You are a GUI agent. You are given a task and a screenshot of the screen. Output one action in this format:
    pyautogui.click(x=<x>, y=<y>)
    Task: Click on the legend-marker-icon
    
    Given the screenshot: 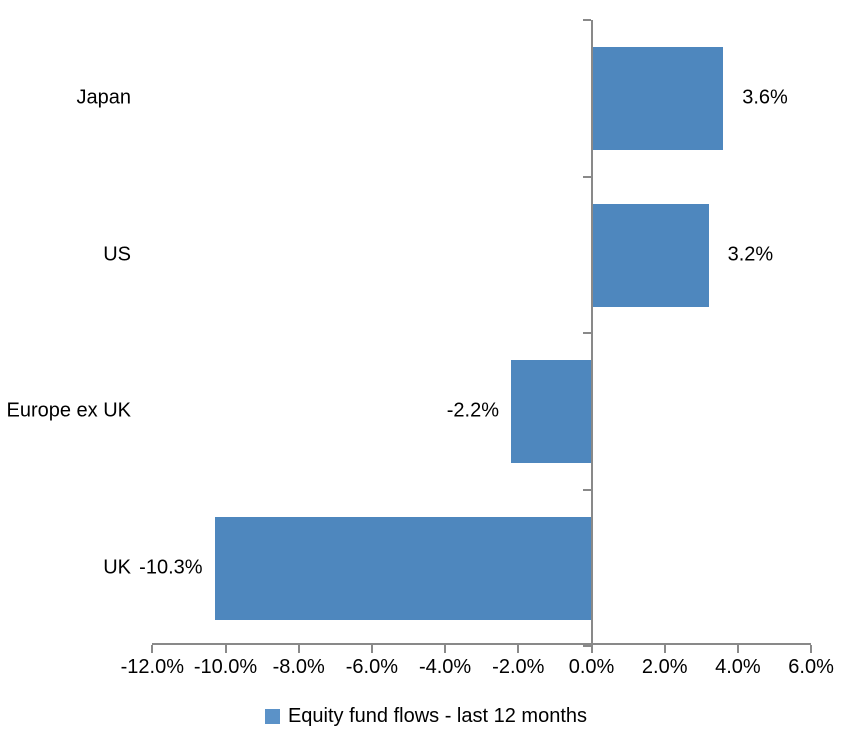 What is the action you would take?
    pyautogui.click(x=272, y=716)
    